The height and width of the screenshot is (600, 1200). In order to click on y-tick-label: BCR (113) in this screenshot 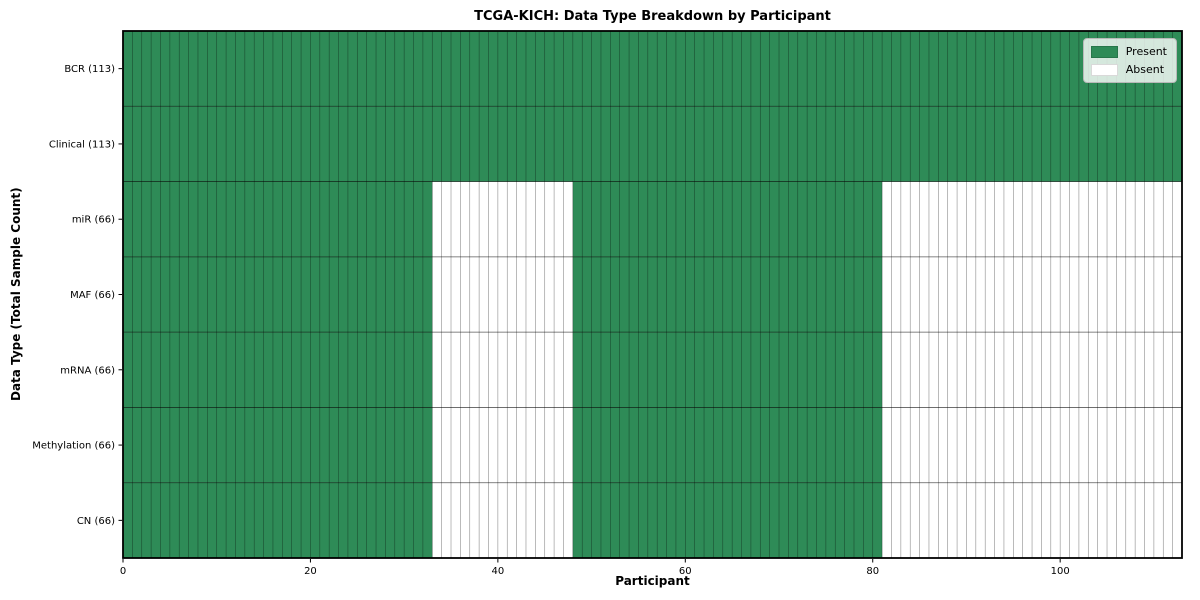, I will do `click(89, 69)`.